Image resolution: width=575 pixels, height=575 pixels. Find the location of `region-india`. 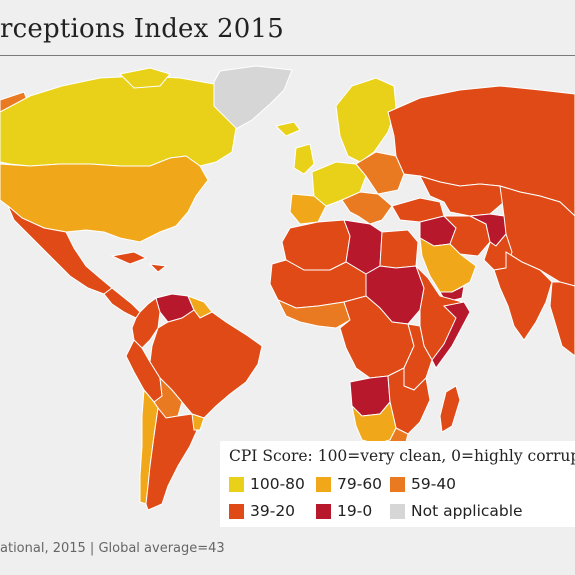

region-india is located at coordinates (523, 296).